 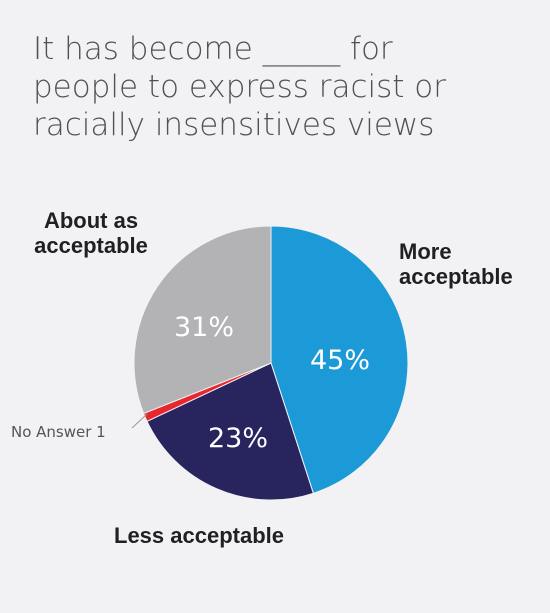 What do you see at coordinates (199, 535) in the screenshot?
I see `category-label-less-acceptable: Less acceptable` at bounding box center [199, 535].